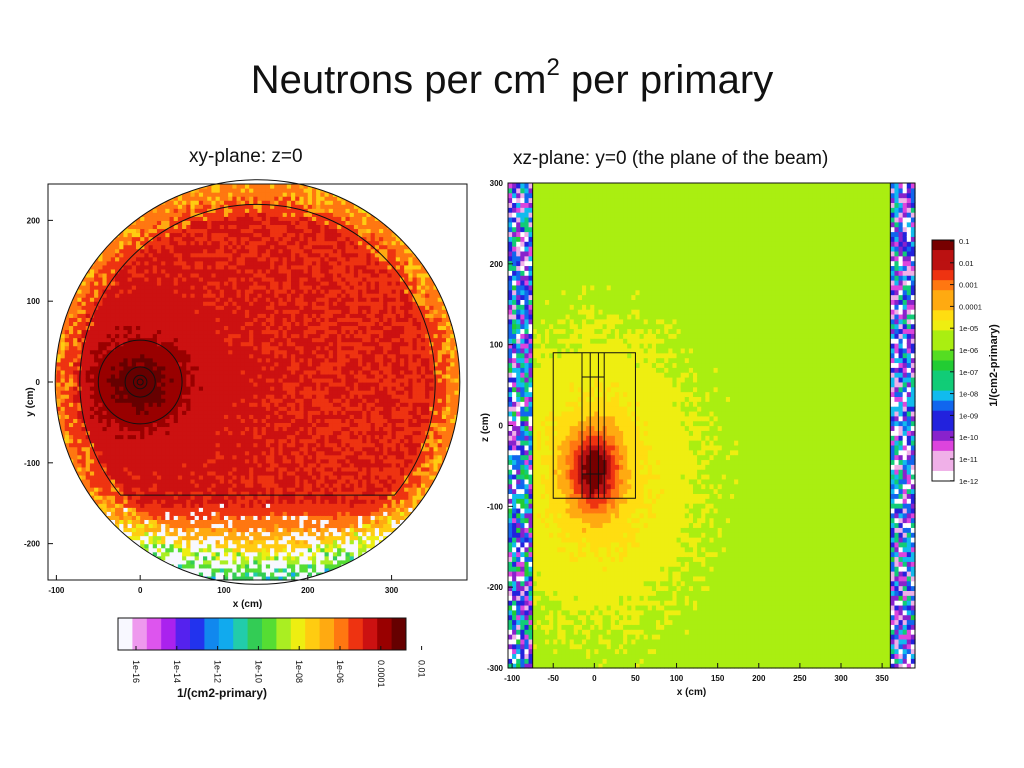  I want to click on title-text: Neutrons per cm, so click(398, 80).